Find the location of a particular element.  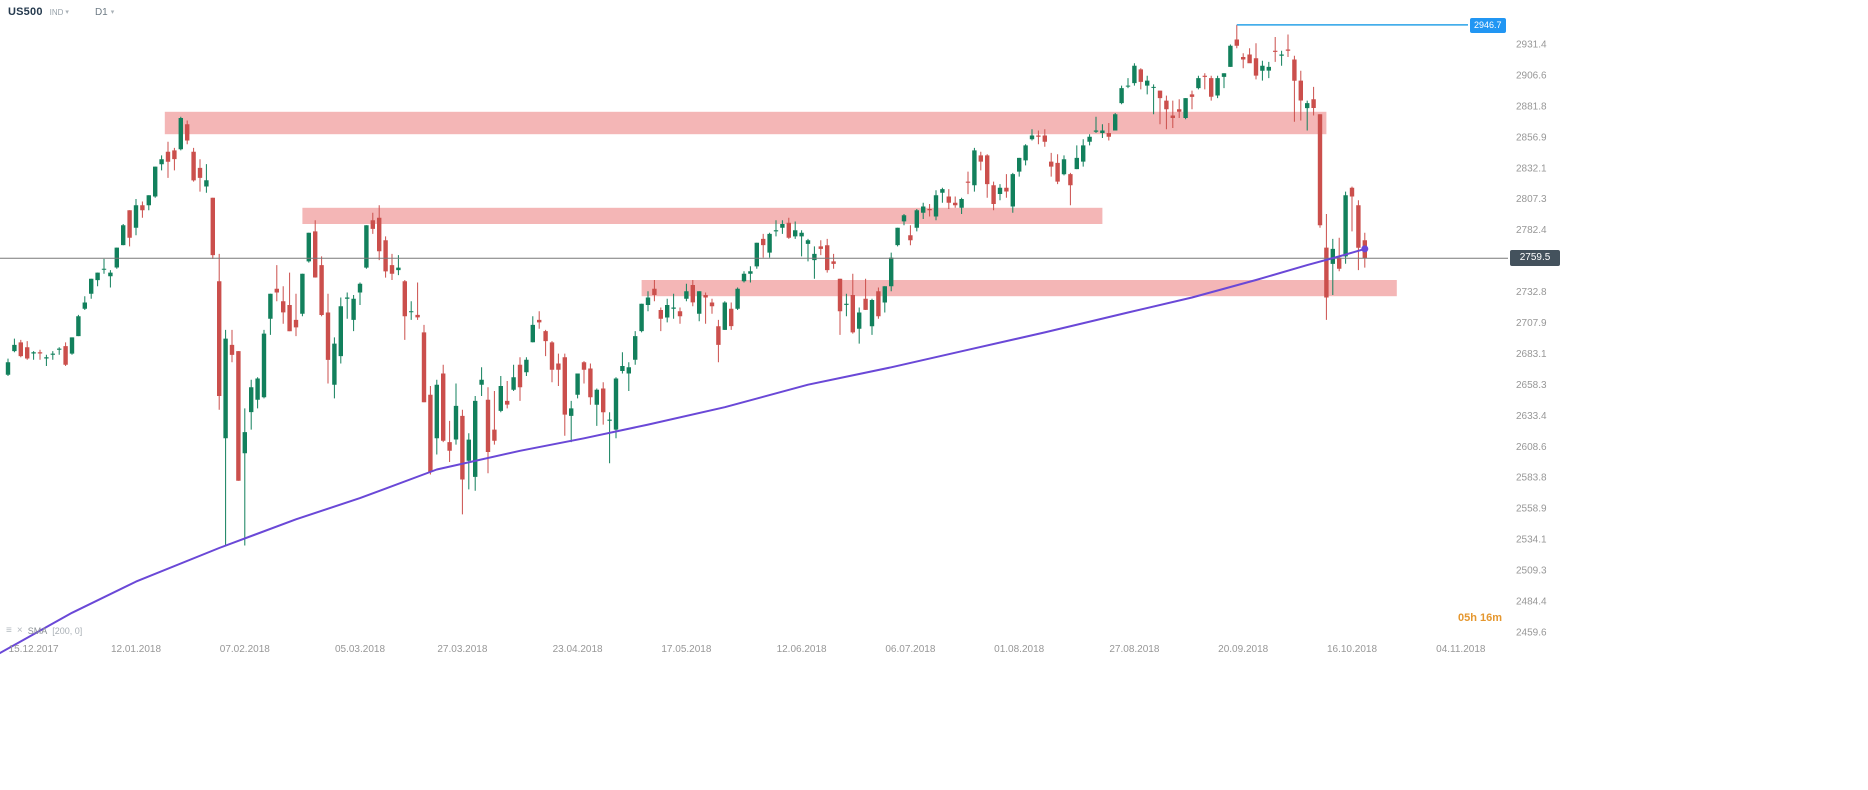

price-axis-label: 2782.4 is located at coordinates (1531, 230).